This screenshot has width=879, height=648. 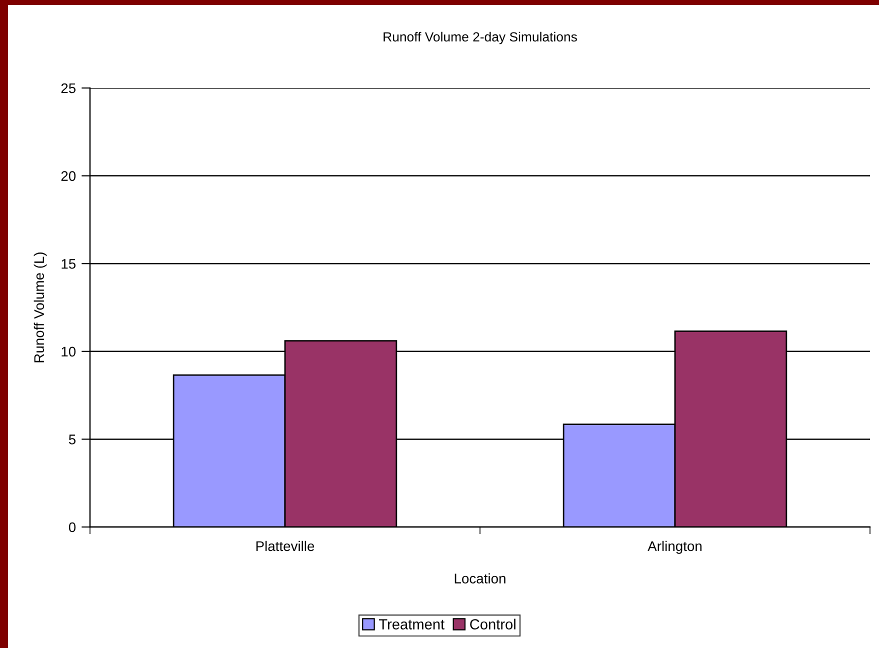 I want to click on y-tick-label: 5, so click(x=72, y=439).